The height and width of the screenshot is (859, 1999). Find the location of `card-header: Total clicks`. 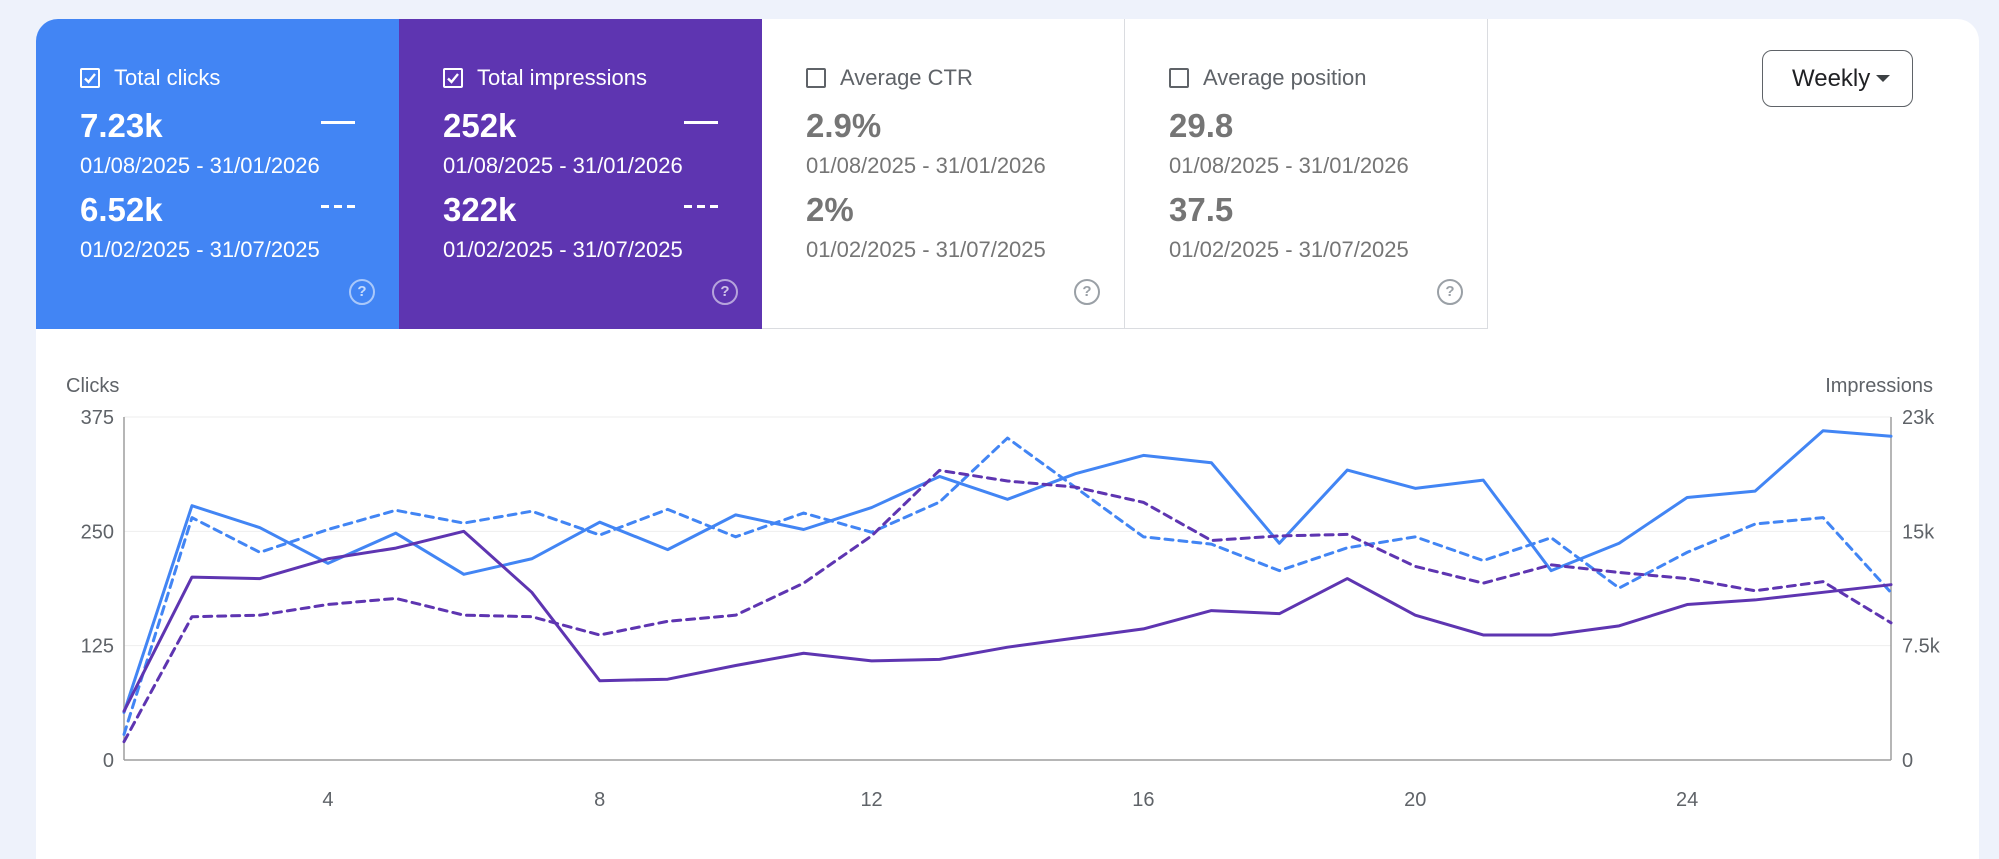

card-header: Total clicks is located at coordinates (150, 78).